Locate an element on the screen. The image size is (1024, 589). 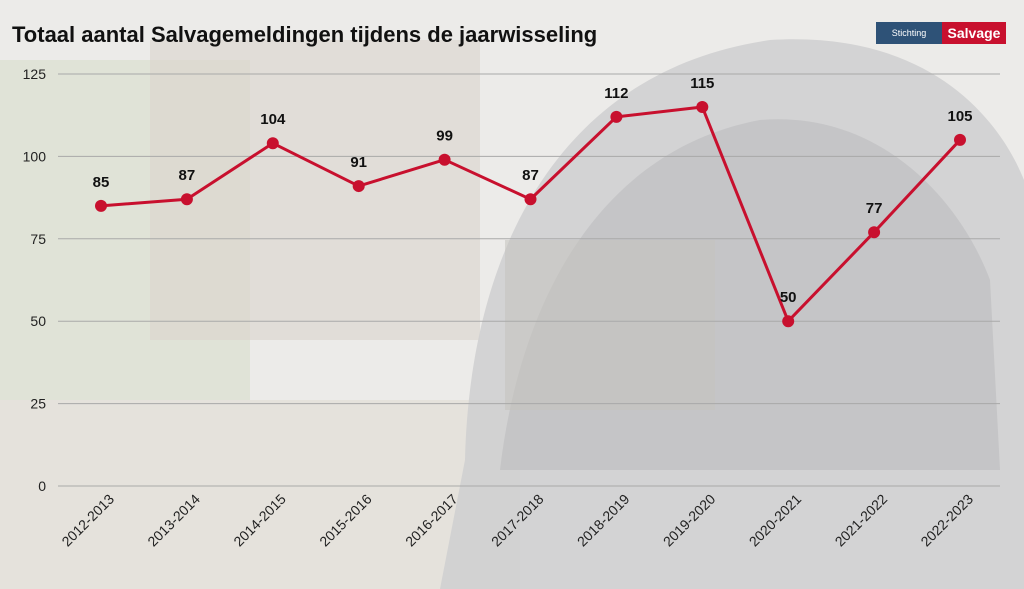
x-tick-label: 2021-2022 is located at coordinates (861, 520).